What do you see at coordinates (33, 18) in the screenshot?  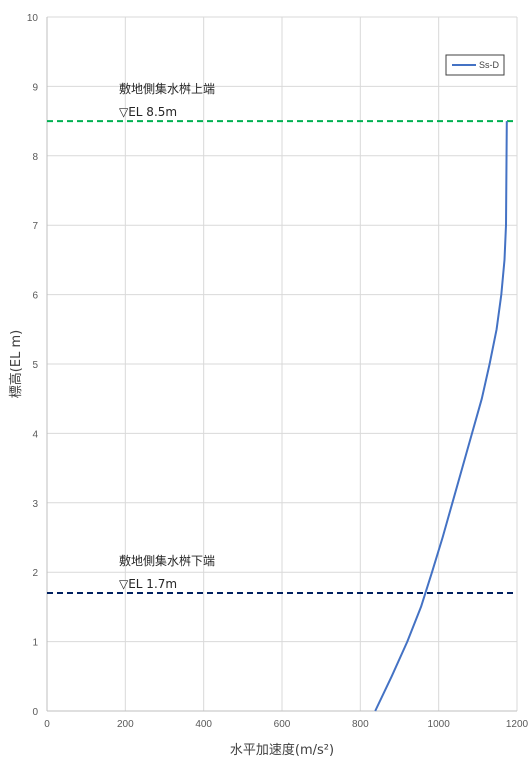 I see `y-tick-label: 10` at bounding box center [33, 18].